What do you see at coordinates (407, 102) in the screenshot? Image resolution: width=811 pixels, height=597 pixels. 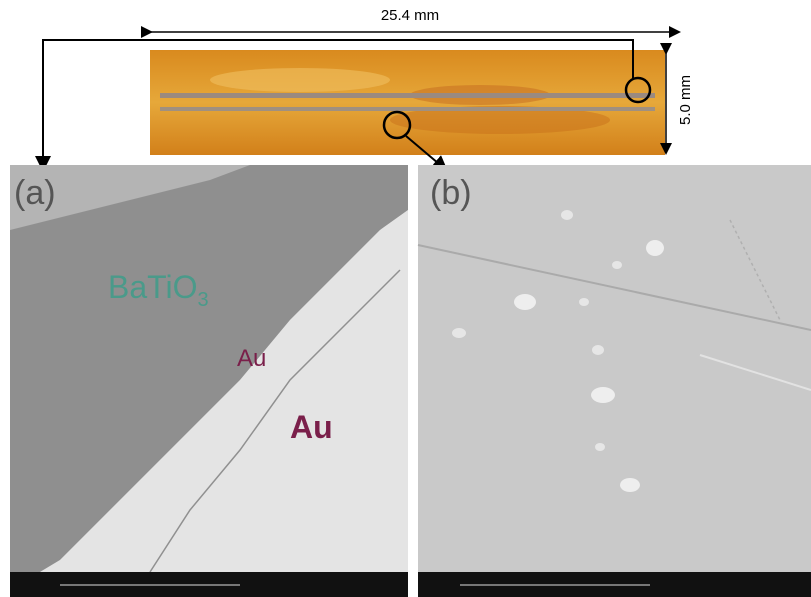 I see `sample-photo` at bounding box center [407, 102].